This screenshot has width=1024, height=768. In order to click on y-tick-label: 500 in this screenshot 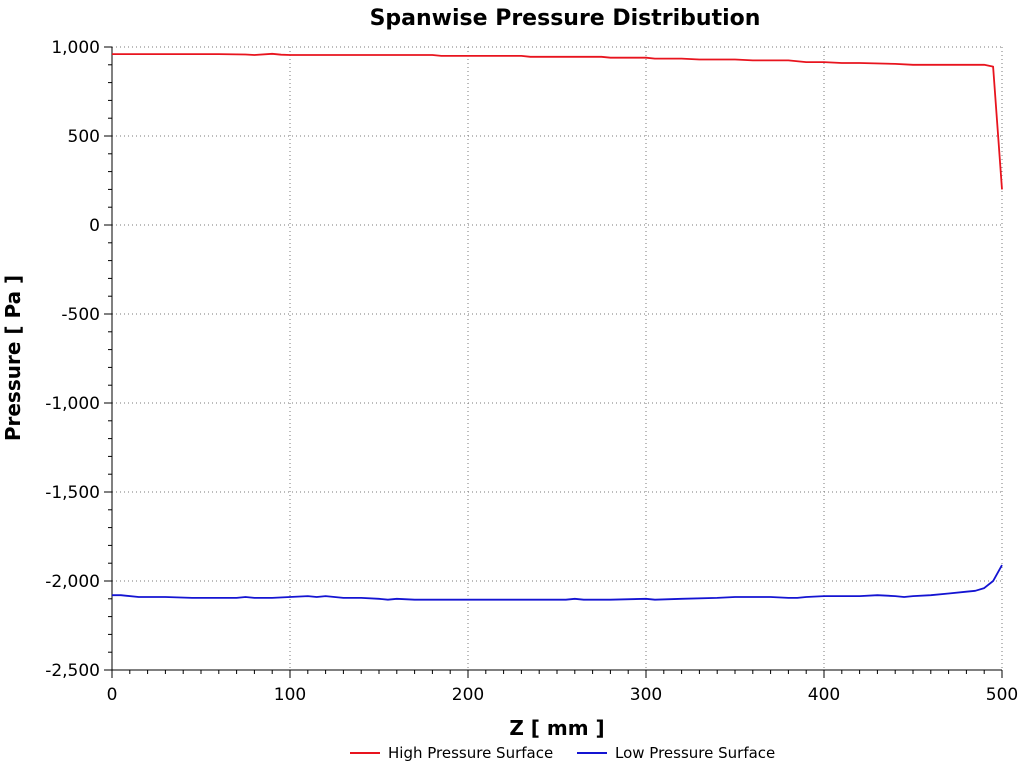, I will do `click(84, 137)`.